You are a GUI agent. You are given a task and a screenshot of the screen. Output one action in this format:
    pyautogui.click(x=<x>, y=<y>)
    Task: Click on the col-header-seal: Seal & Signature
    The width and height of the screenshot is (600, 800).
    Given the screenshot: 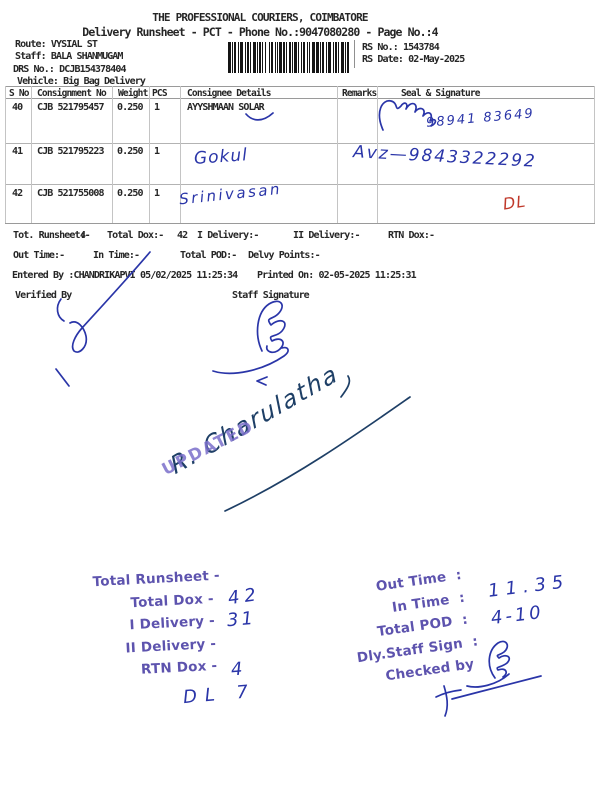 What is the action you would take?
    pyautogui.click(x=441, y=93)
    